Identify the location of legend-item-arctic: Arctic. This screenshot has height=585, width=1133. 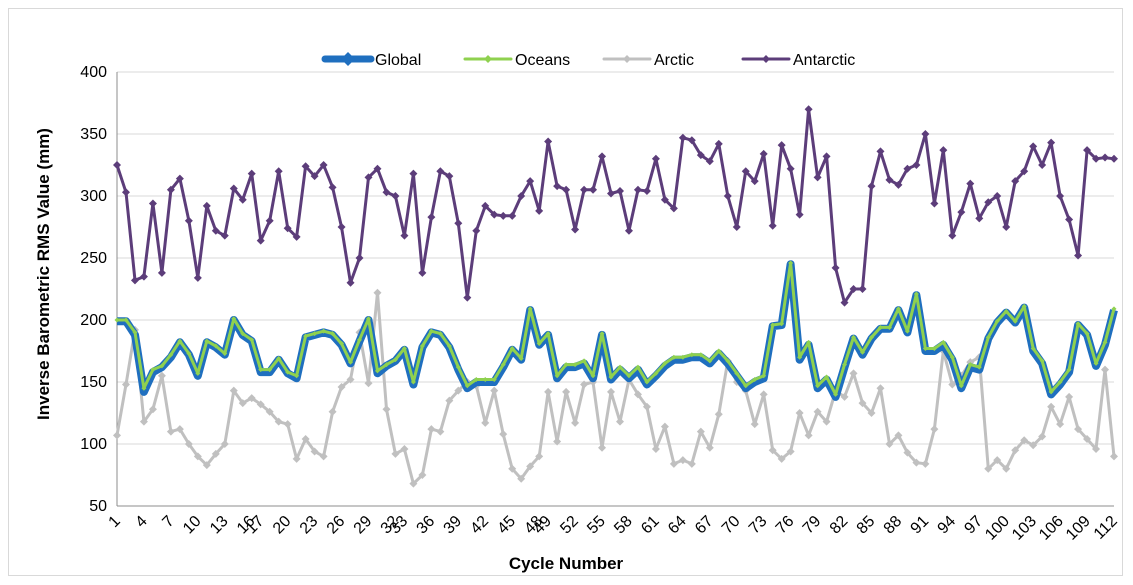
(648, 60).